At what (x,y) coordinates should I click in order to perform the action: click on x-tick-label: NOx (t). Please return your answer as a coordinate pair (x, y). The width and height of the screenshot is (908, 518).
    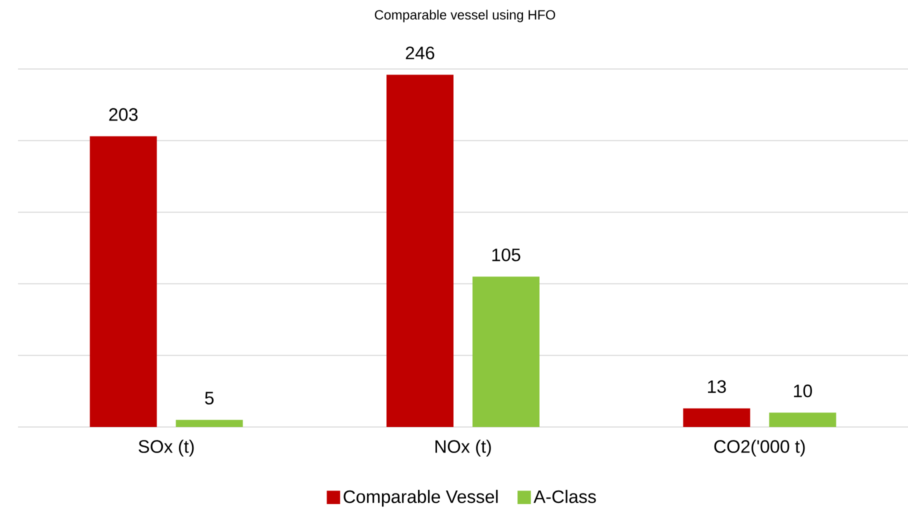
    Looking at the image, I should click on (463, 448).